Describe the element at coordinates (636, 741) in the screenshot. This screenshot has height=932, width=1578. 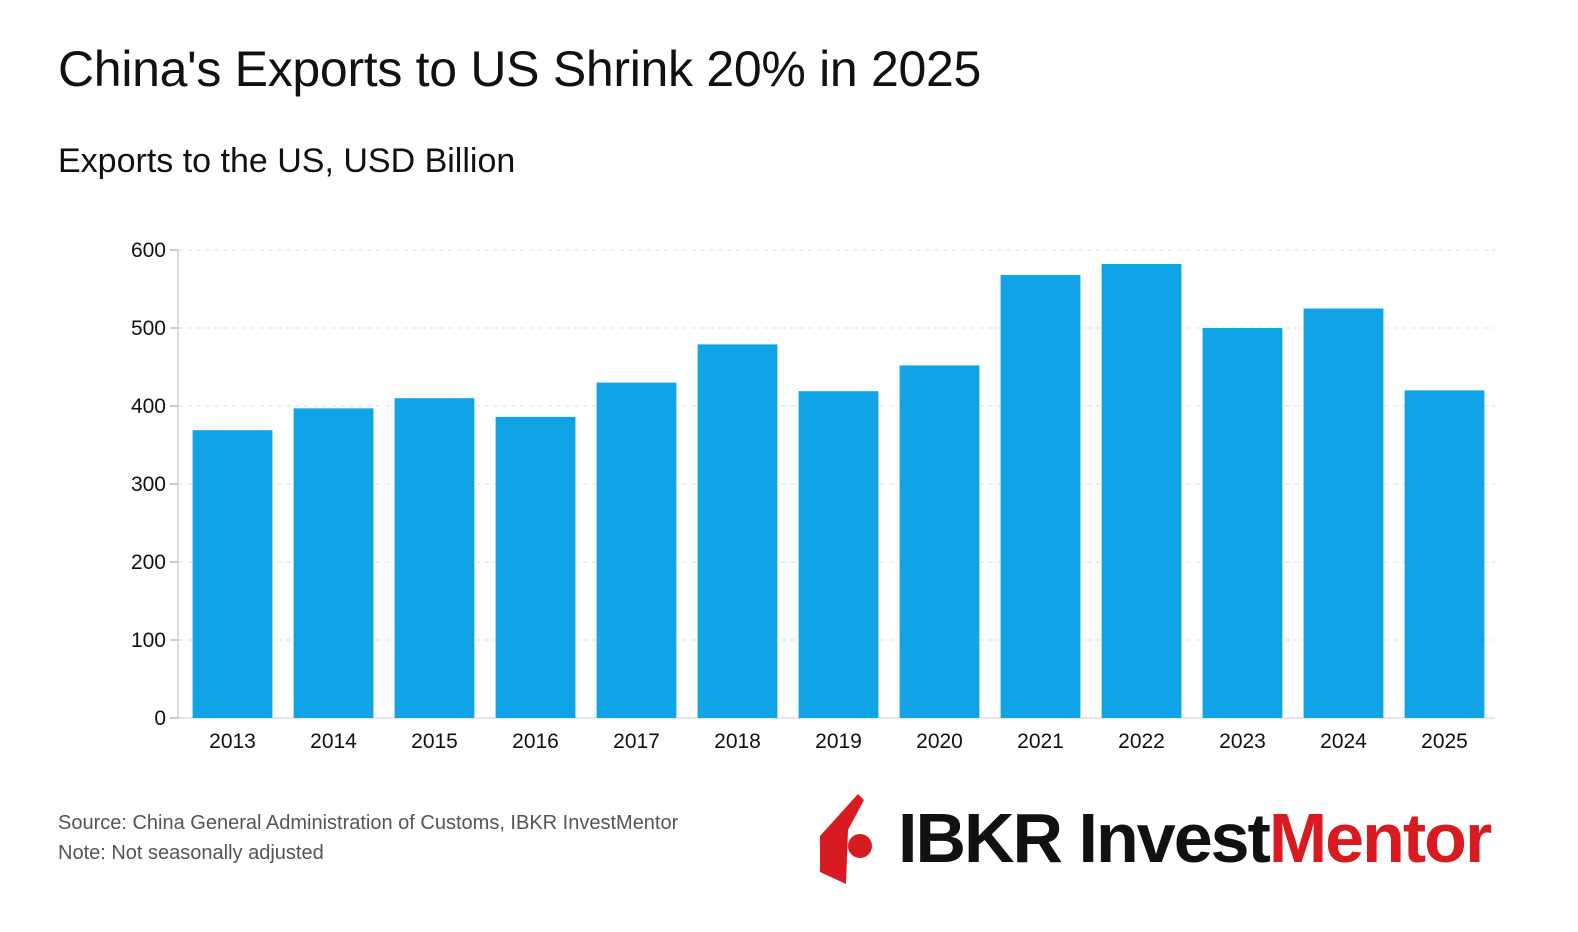
I see `x-tick-label: 2017` at that location.